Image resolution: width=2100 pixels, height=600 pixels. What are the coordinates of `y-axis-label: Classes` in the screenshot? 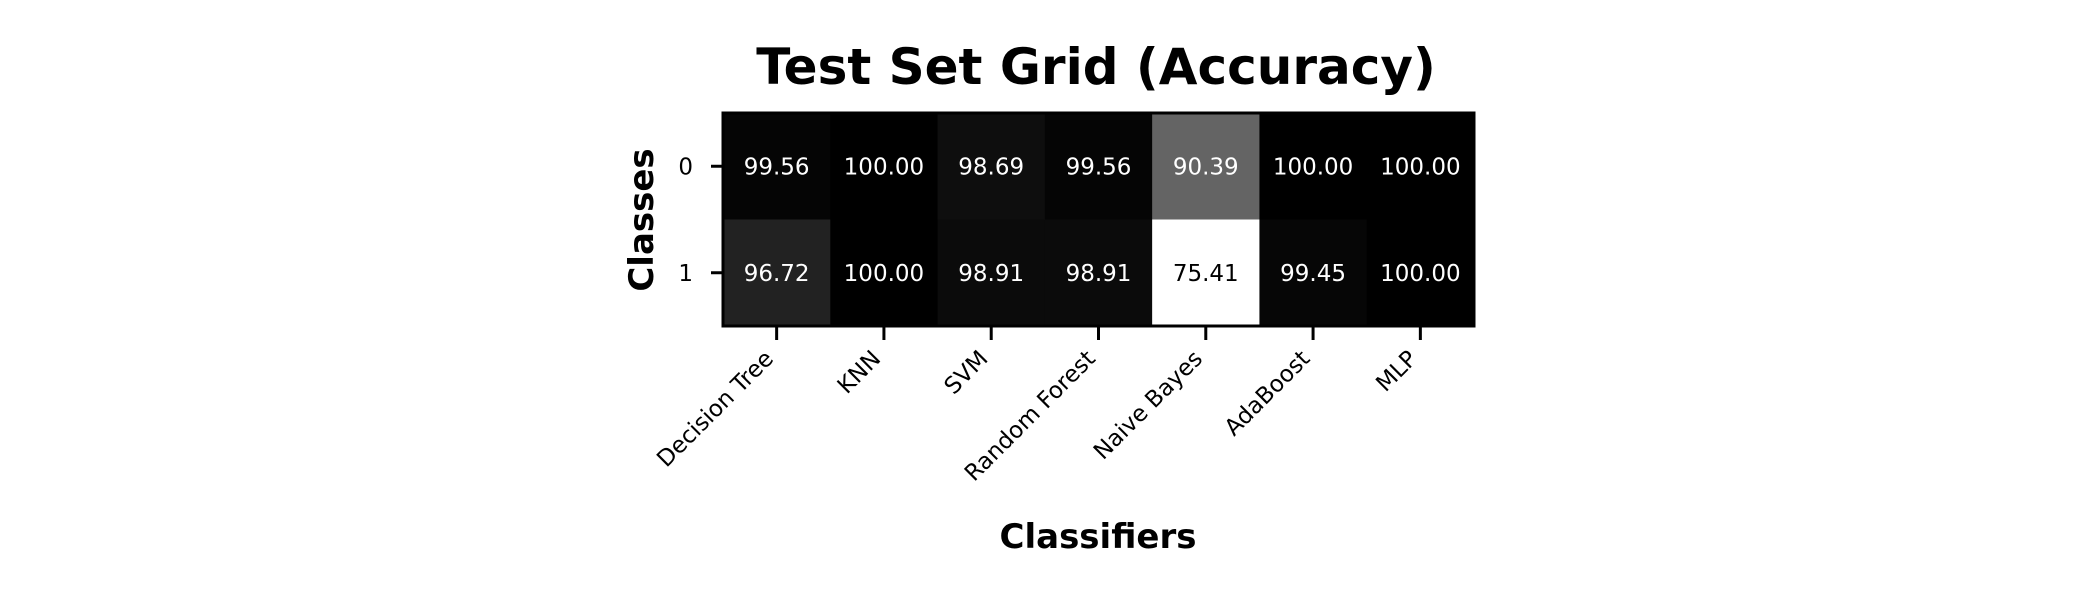 It's located at (642, 219).